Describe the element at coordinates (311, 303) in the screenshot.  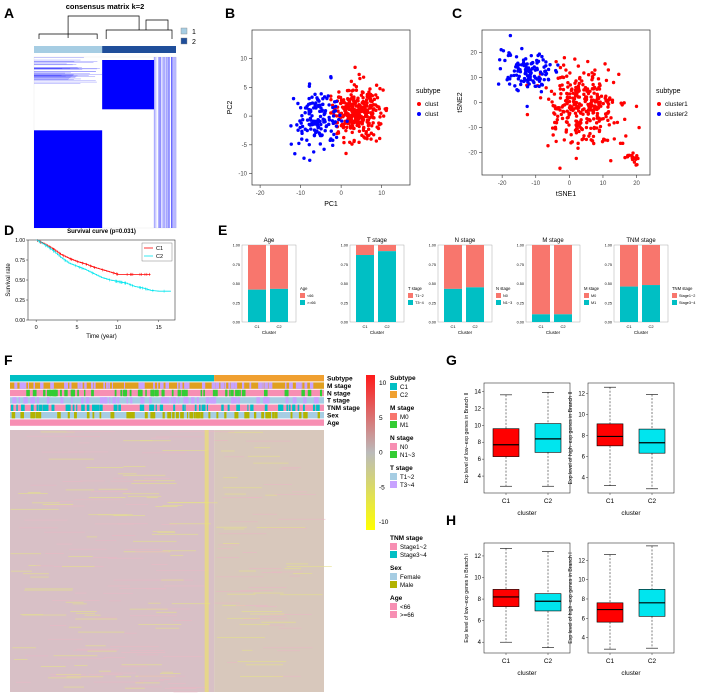
I see `legend-label: >=66` at that location.